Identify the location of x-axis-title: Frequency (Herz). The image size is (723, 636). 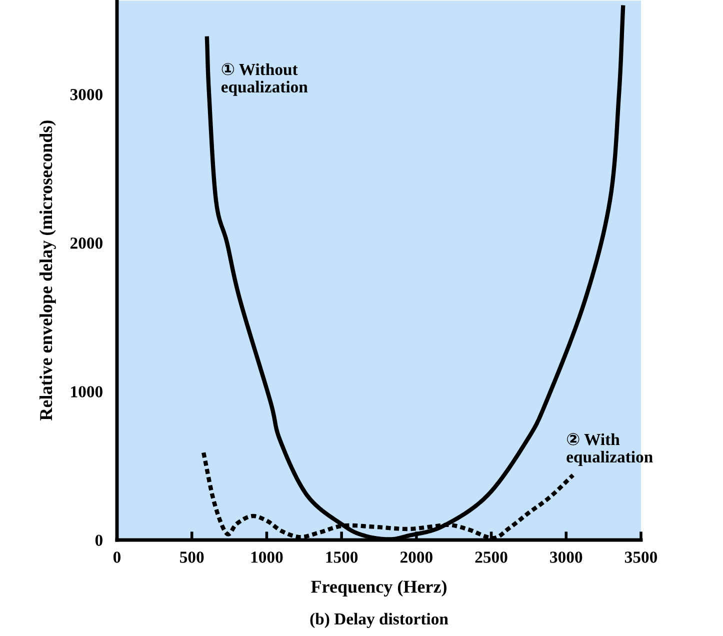
(378, 588).